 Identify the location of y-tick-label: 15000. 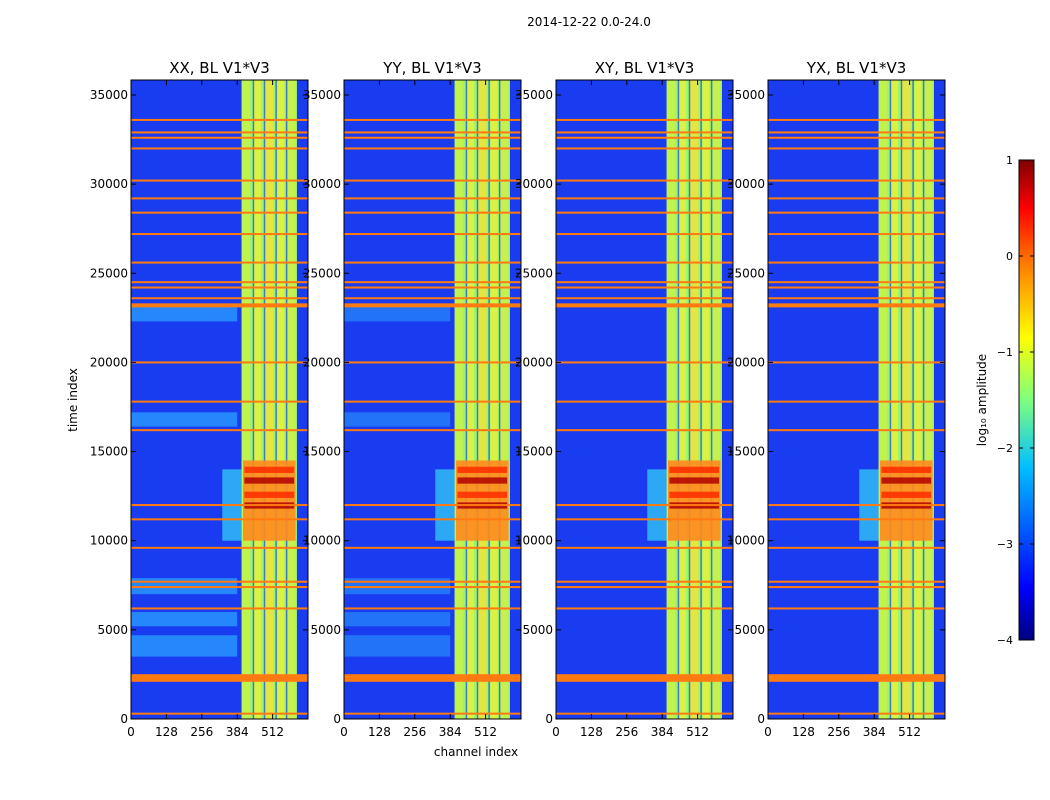
(746, 452).